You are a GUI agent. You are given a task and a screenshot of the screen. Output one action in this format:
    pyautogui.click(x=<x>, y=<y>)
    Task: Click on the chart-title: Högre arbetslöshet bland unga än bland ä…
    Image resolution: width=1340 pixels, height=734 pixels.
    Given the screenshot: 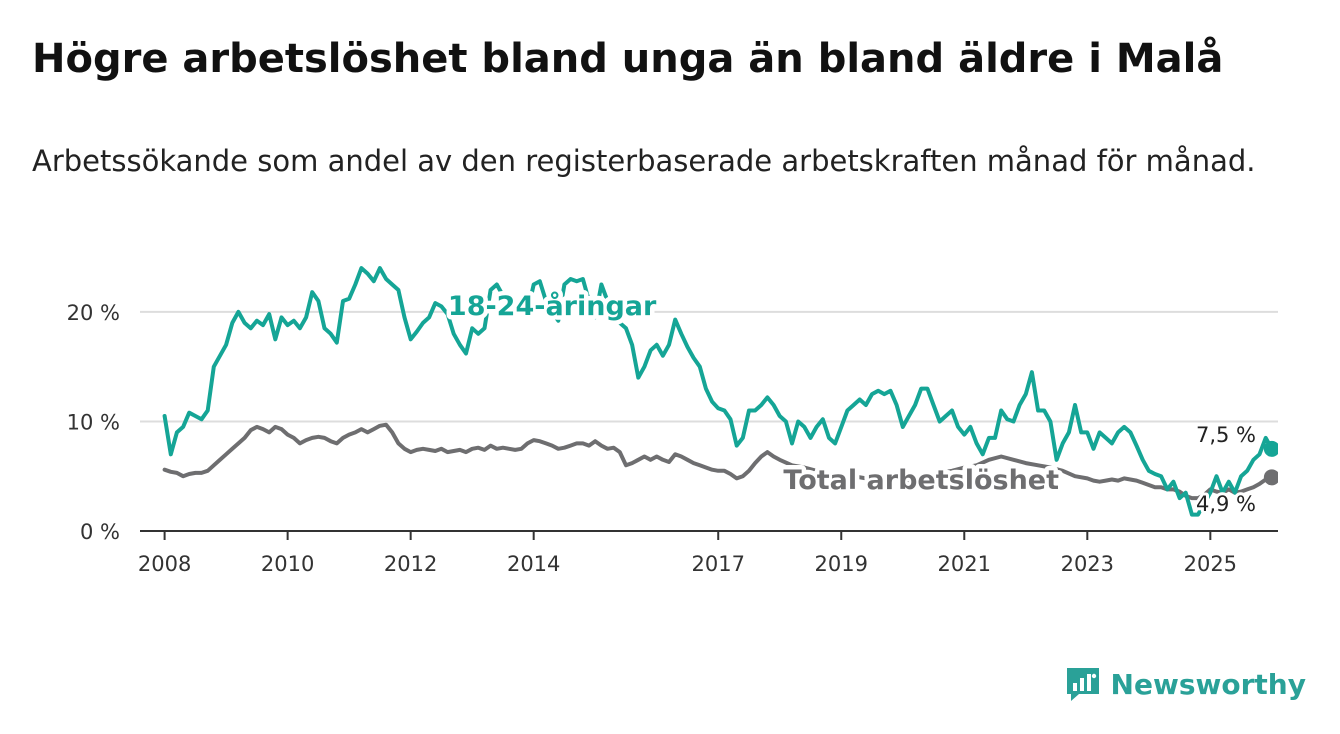 What is the action you would take?
    pyautogui.click(x=628, y=59)
    